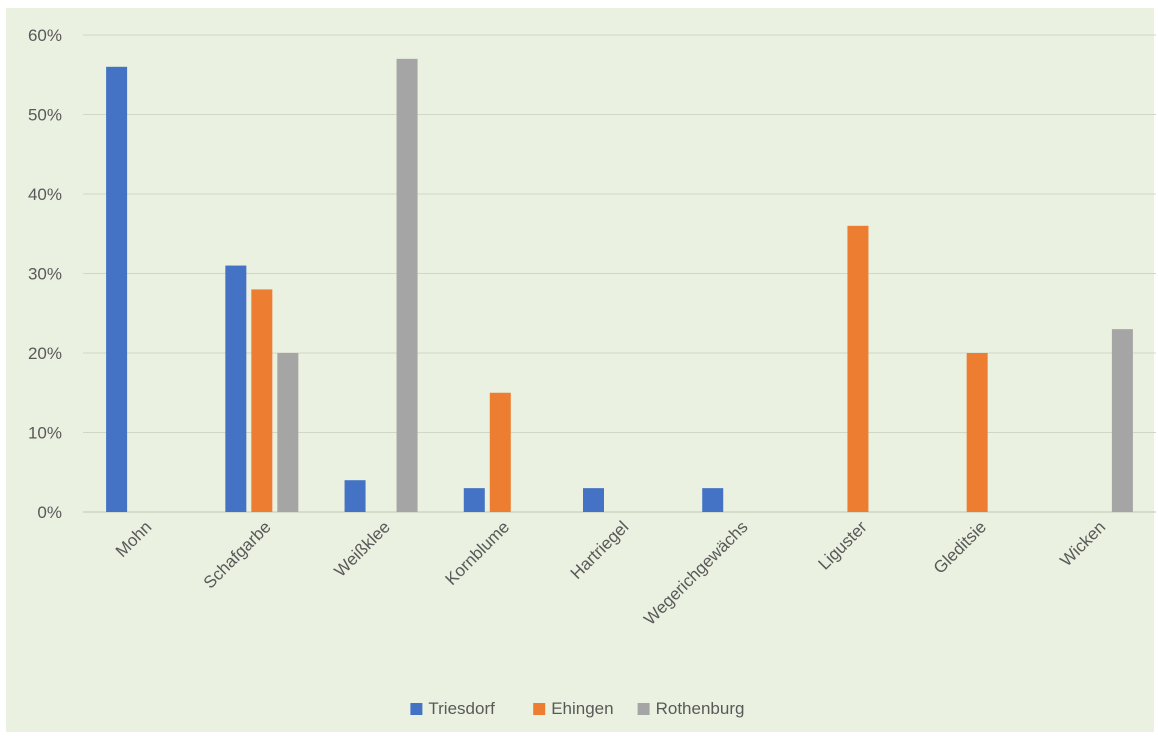 The image size is (1158, 738). I want to click on x-tick-label: Liguster, so click(843, 545).